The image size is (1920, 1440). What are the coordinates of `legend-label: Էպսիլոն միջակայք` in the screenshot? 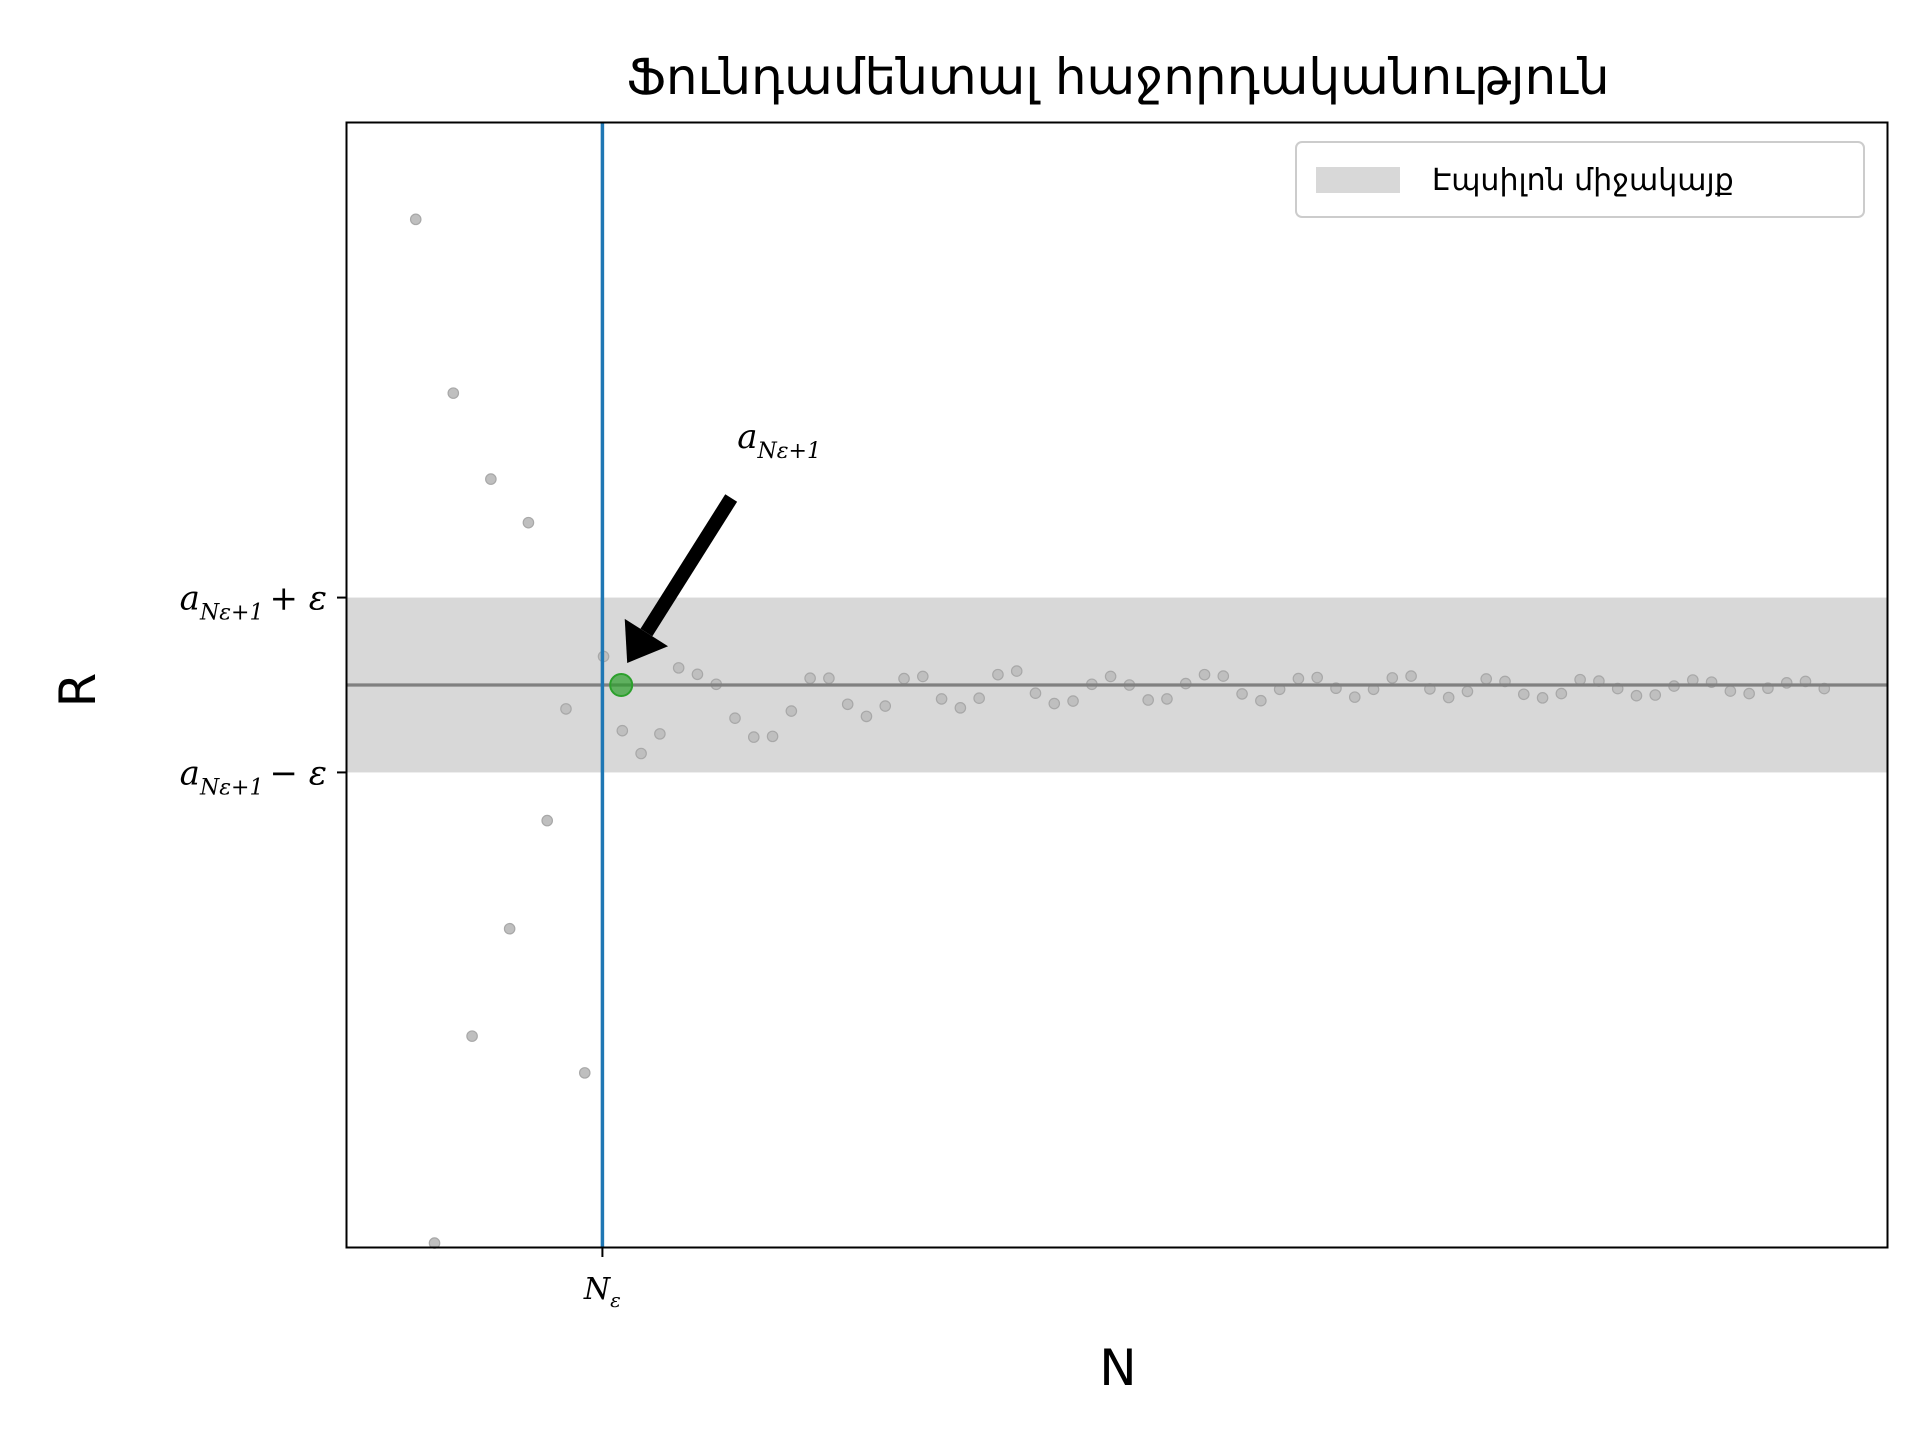 It's located at (1583, 180).